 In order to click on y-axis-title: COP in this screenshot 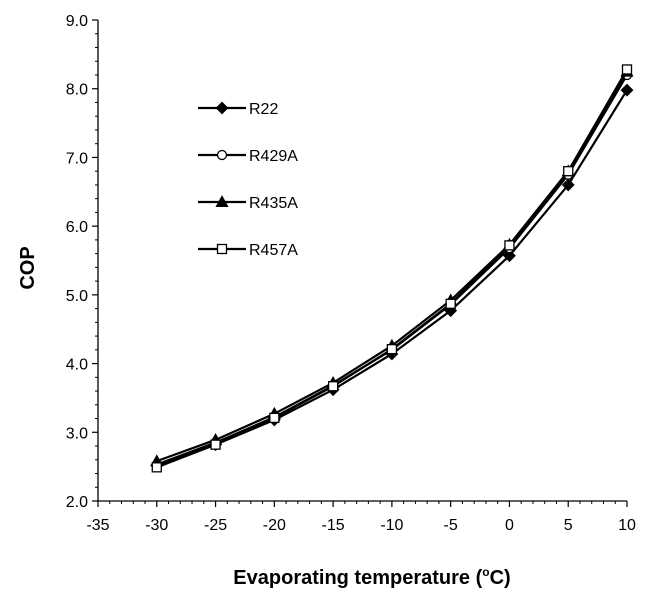, I will do `click(28, 267)`.